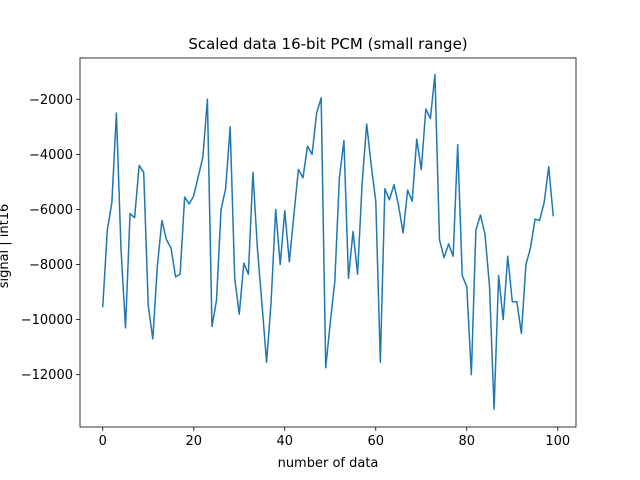 This screenshot has height=480, width=640. I want to click on x-tick-label: 60, so click(376, 441).